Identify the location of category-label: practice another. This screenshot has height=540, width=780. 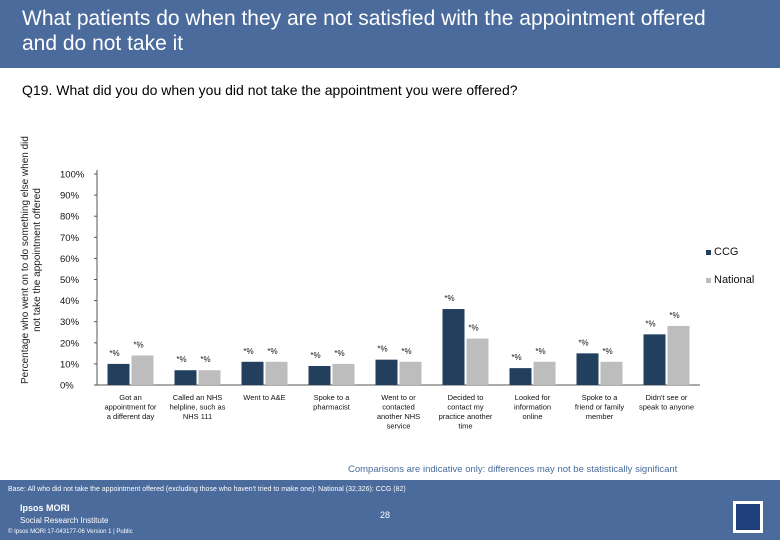
(466, 416).